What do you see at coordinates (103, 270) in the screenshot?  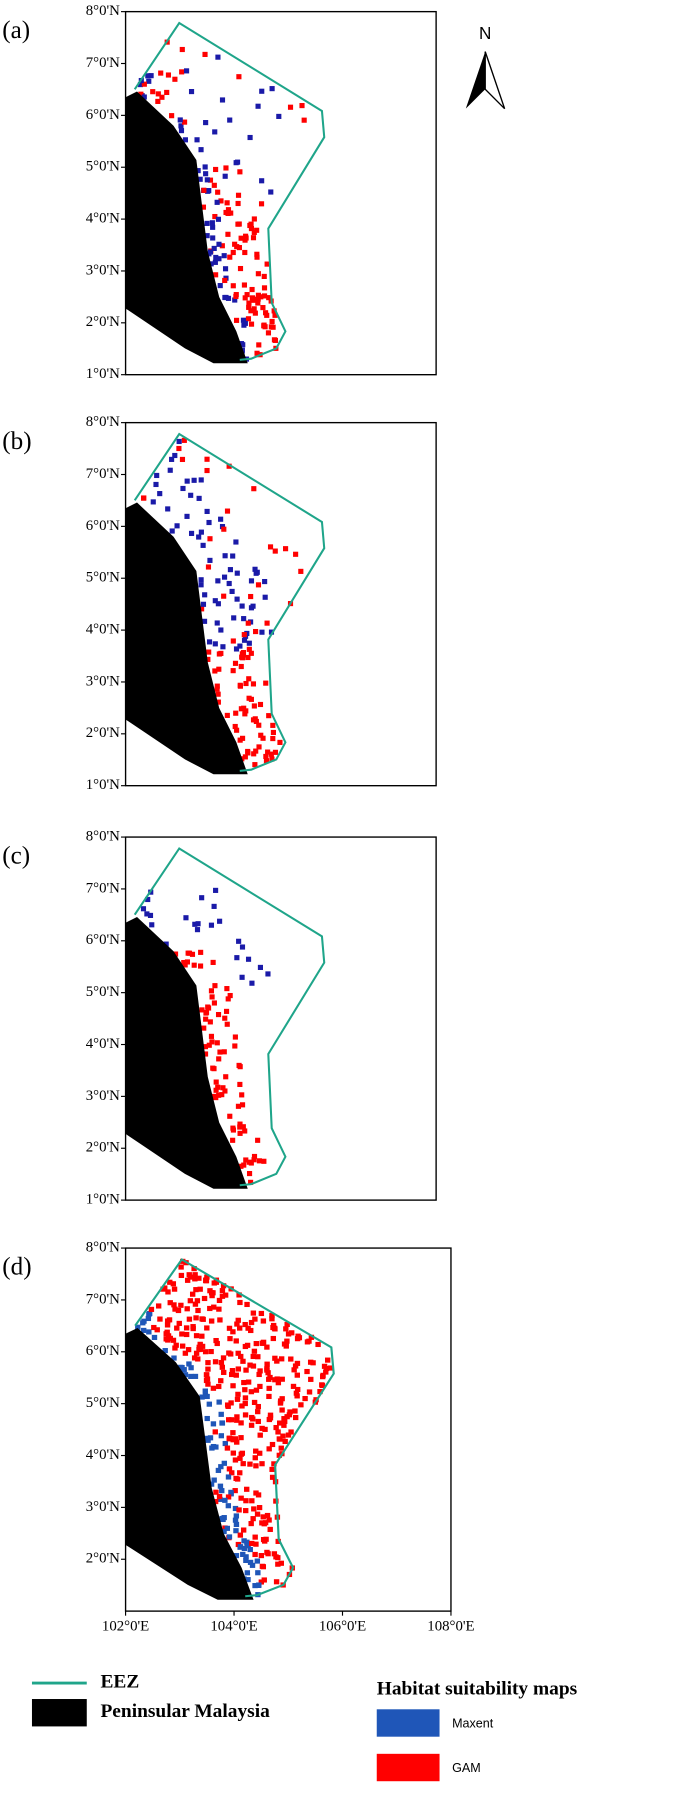 I see `lat-label: 3°0'N` at bounding box center [103, 270].